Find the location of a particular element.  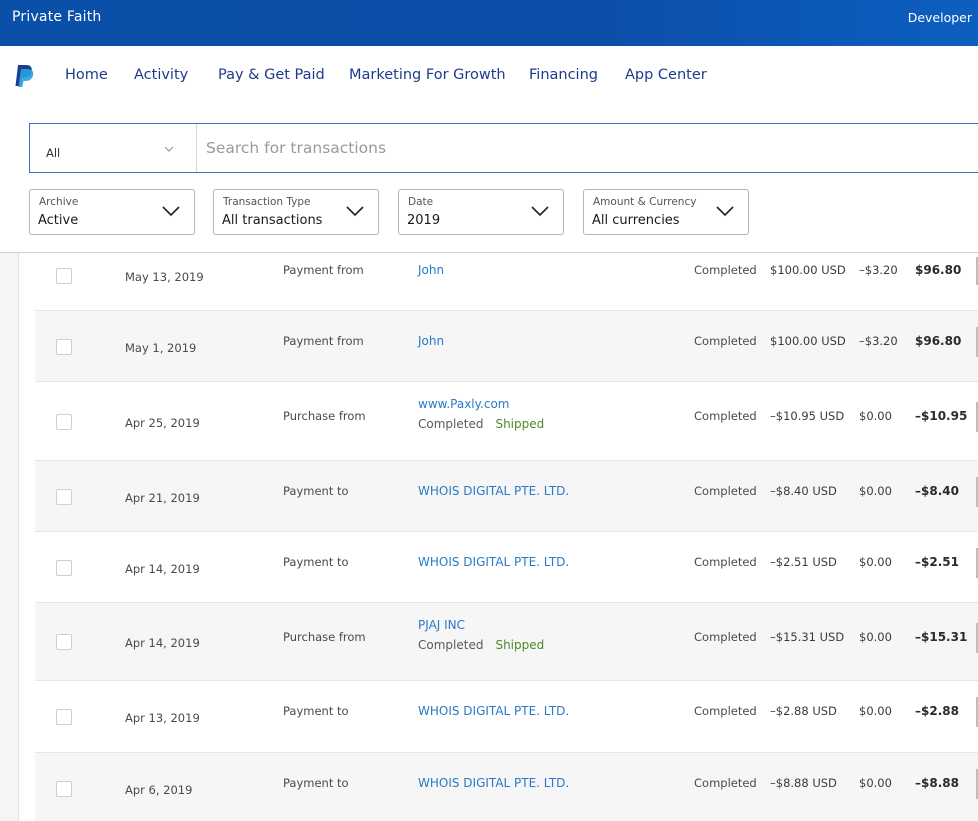

row-date: Apr 25, 2019 is located at coordinates (162, 423).